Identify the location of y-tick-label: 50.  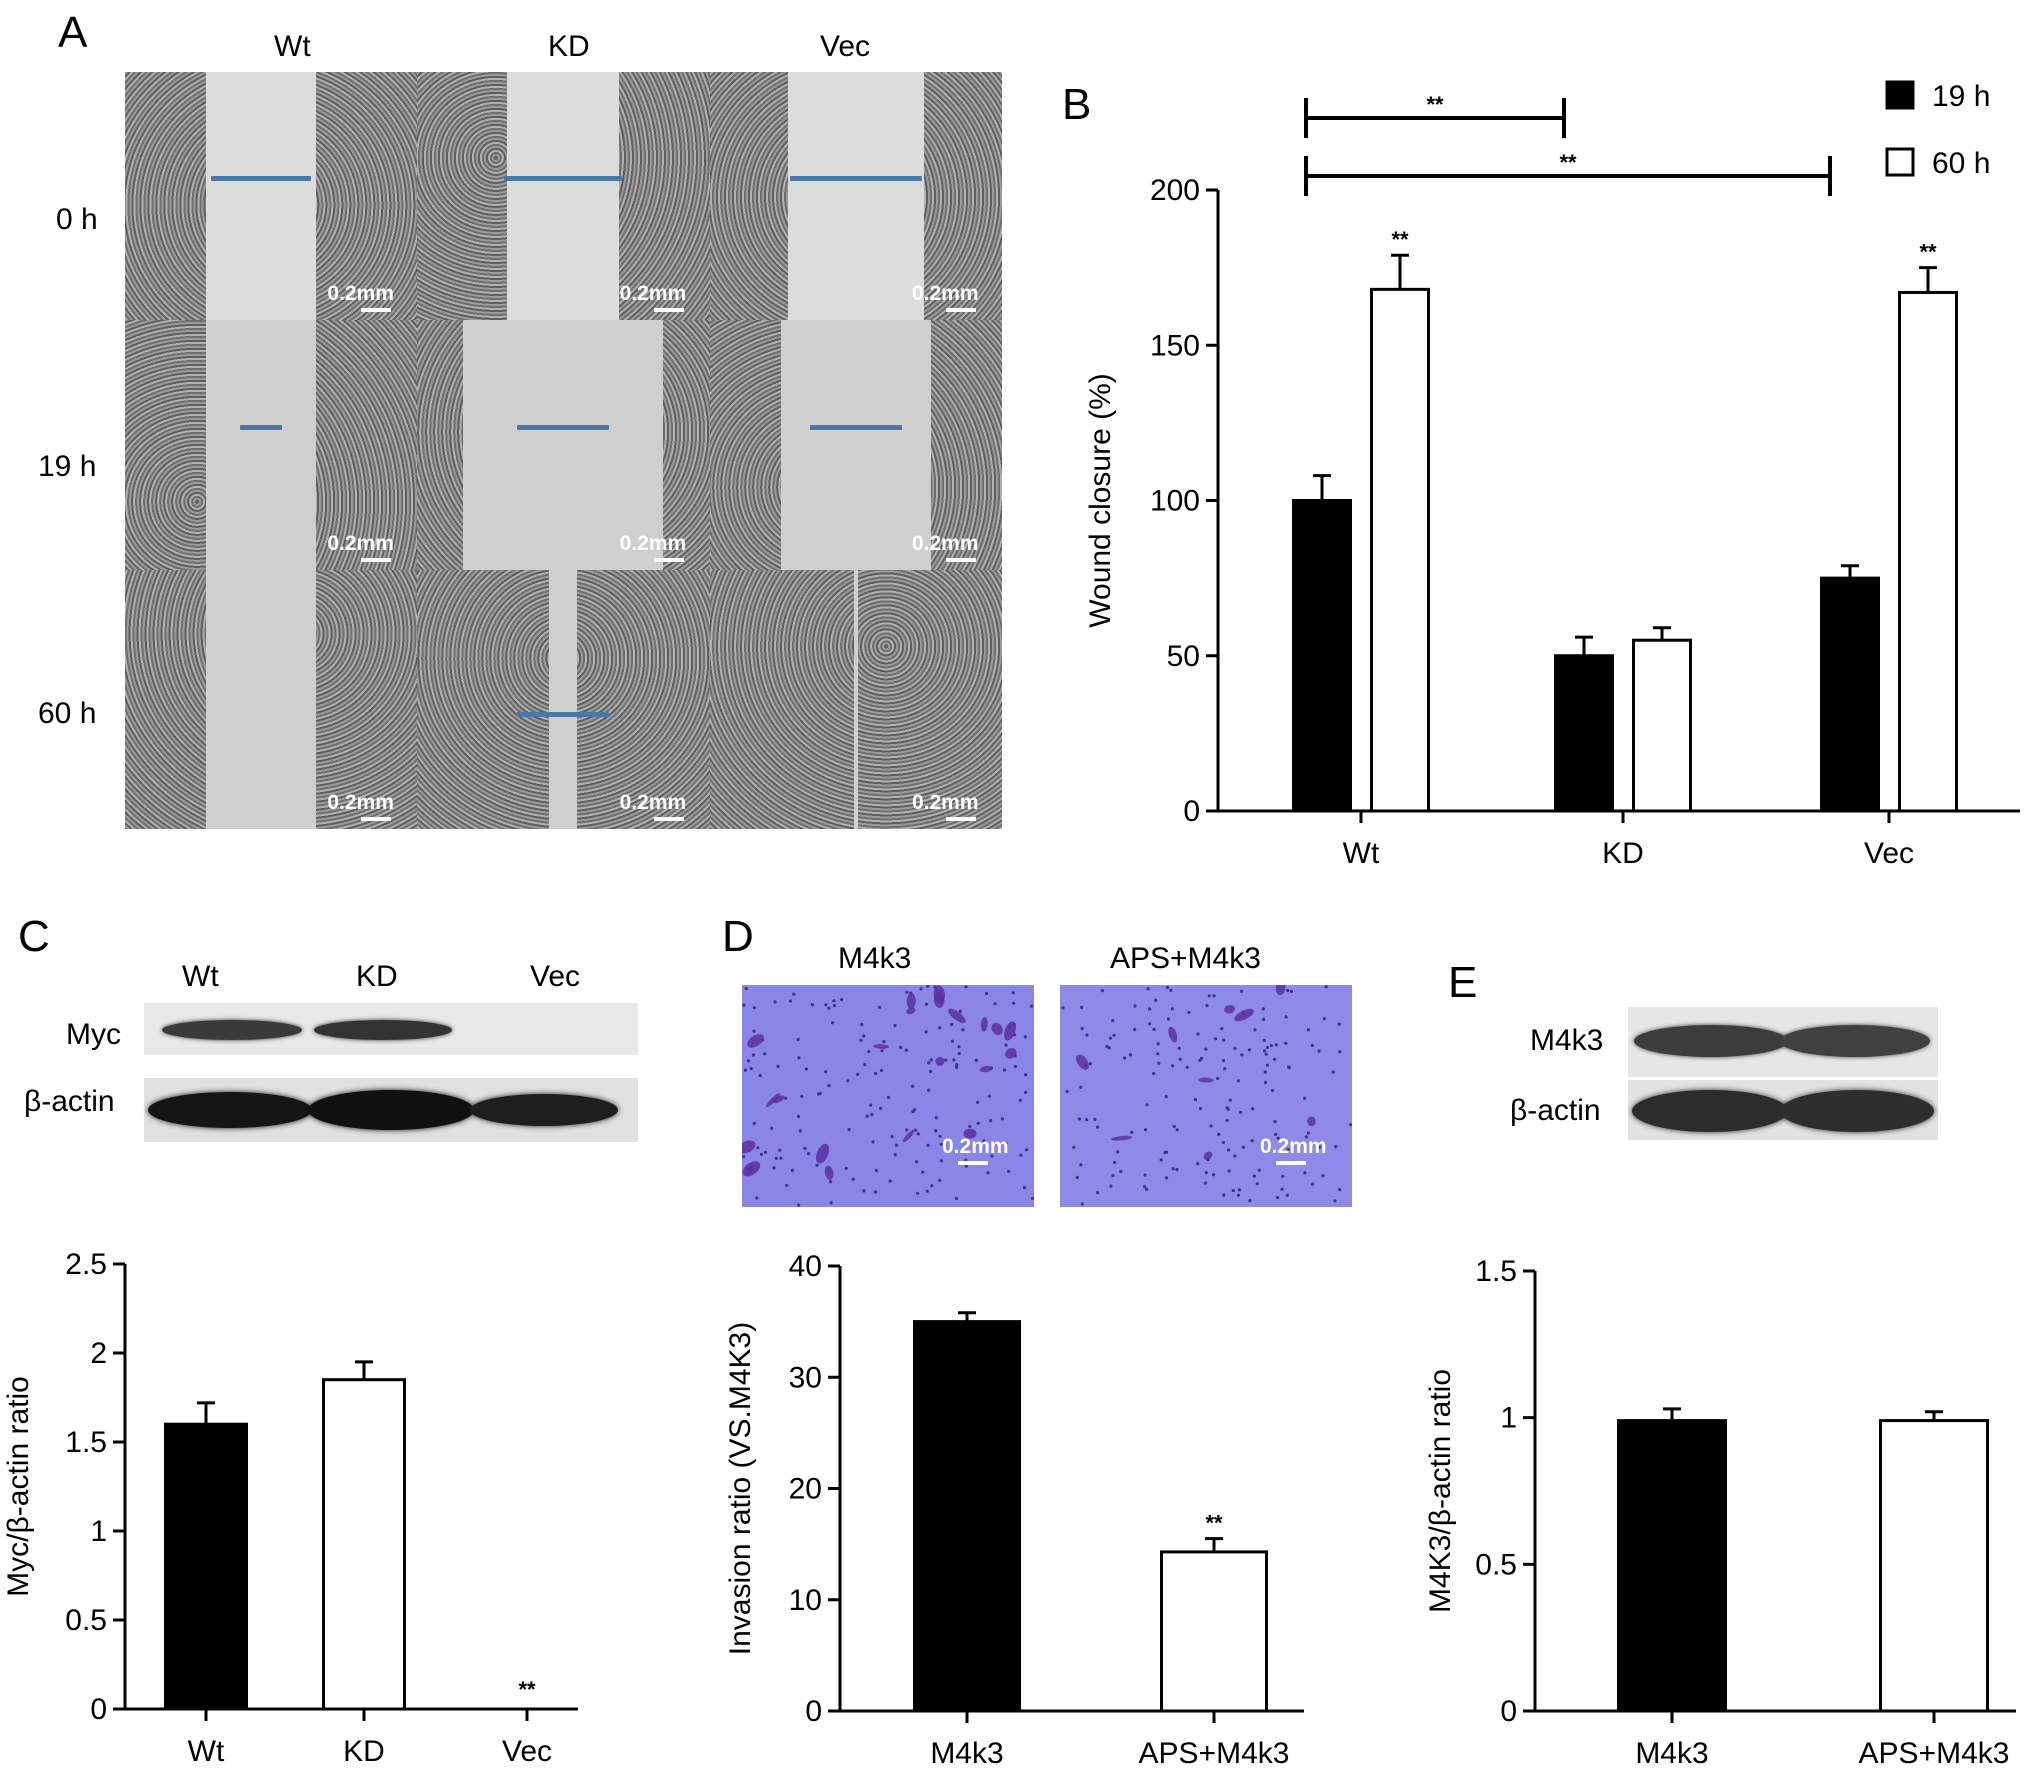
(1183, 656).